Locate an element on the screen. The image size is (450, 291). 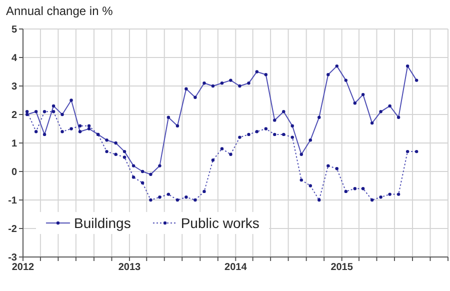
y-tick-label: 3 is located at coordinates (14, 87).